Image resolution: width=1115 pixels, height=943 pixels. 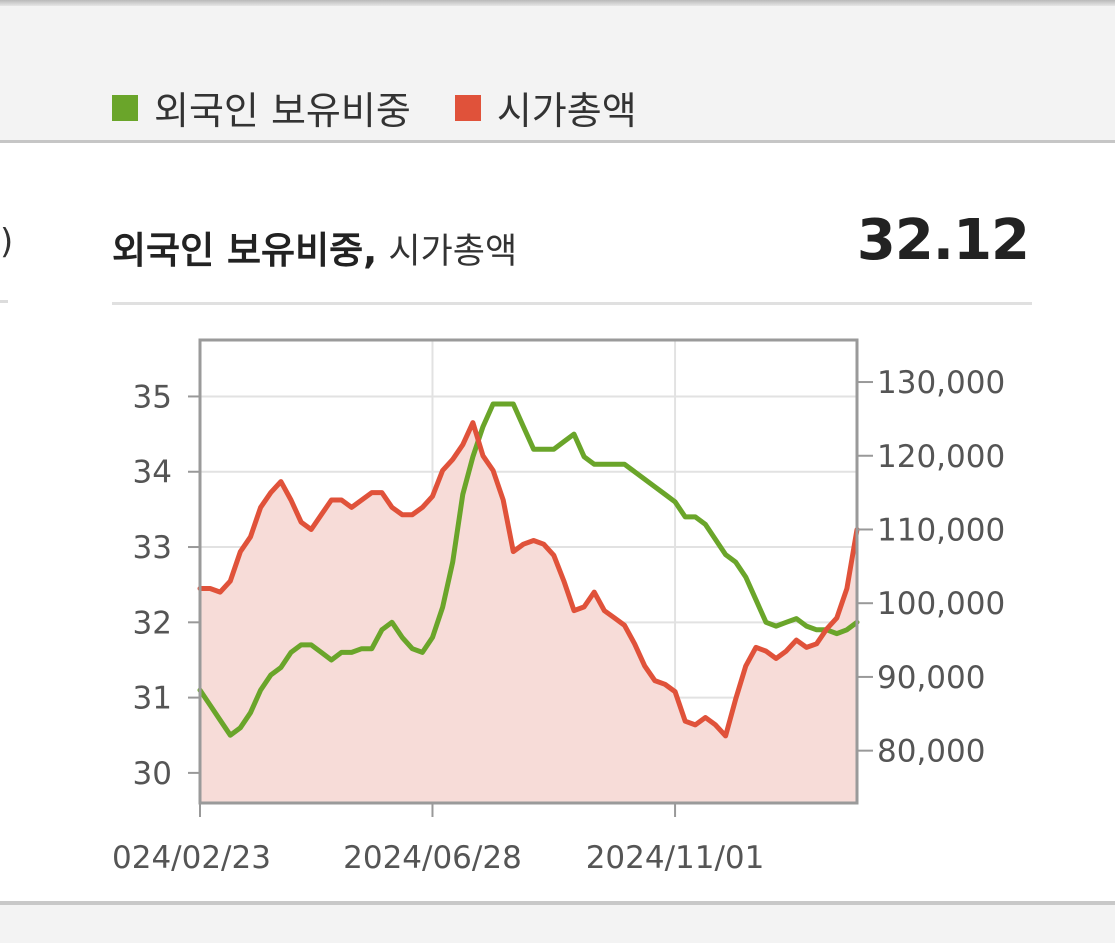 I want to click on bottom-rule, so click(x=557, y=903).